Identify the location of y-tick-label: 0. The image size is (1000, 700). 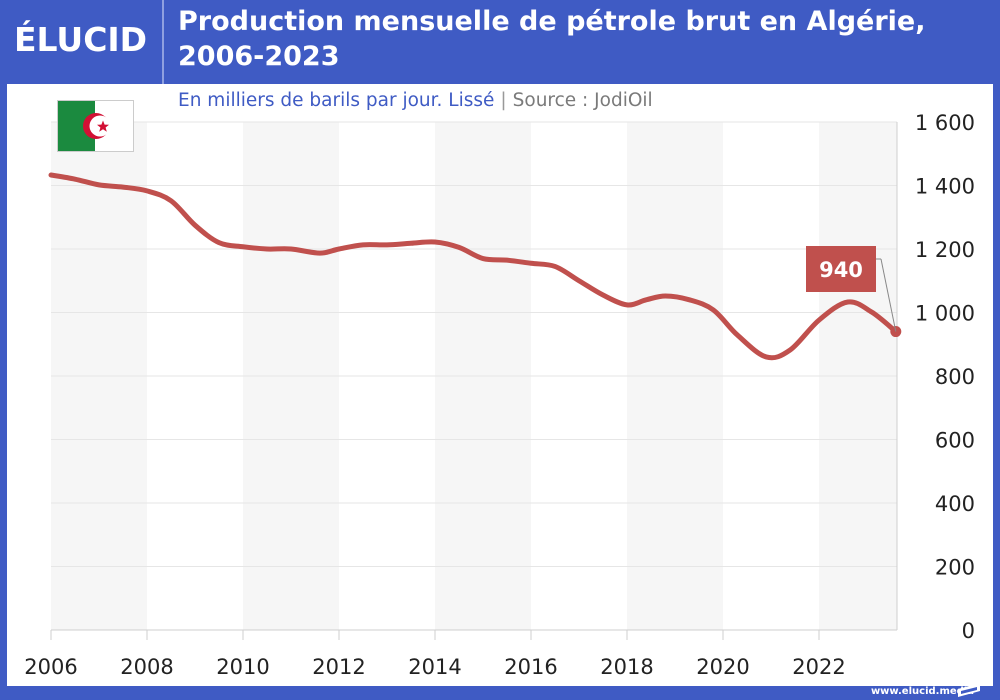
(968, 631).